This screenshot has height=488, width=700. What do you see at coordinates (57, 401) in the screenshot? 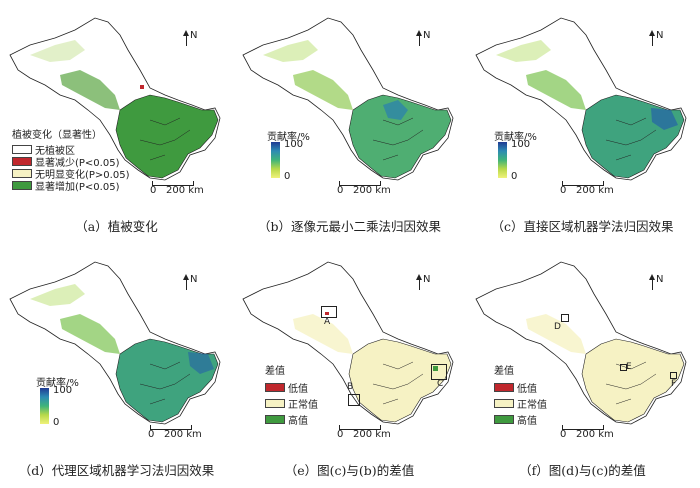
I see `colorbar-d: 贡献率/% 100 0` at bounding box center [57, 401].